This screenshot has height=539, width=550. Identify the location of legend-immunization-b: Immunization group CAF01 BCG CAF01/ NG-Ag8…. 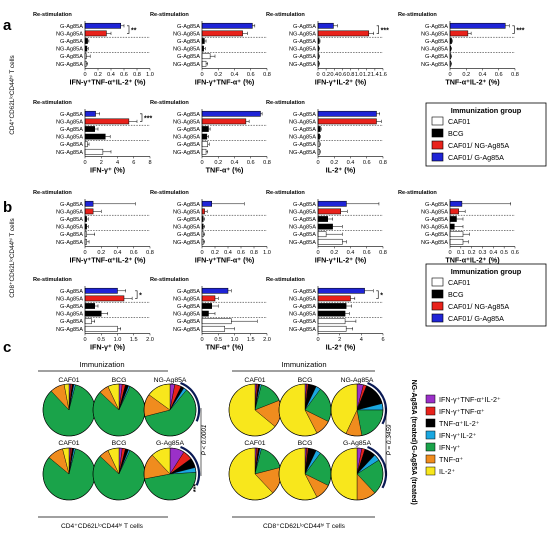
(486, 295).